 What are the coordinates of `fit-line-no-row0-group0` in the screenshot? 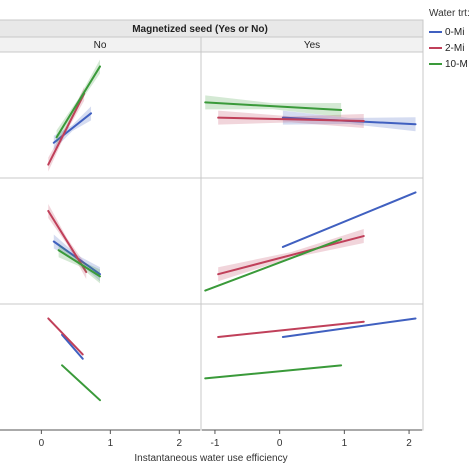 It's located at (72, 128).